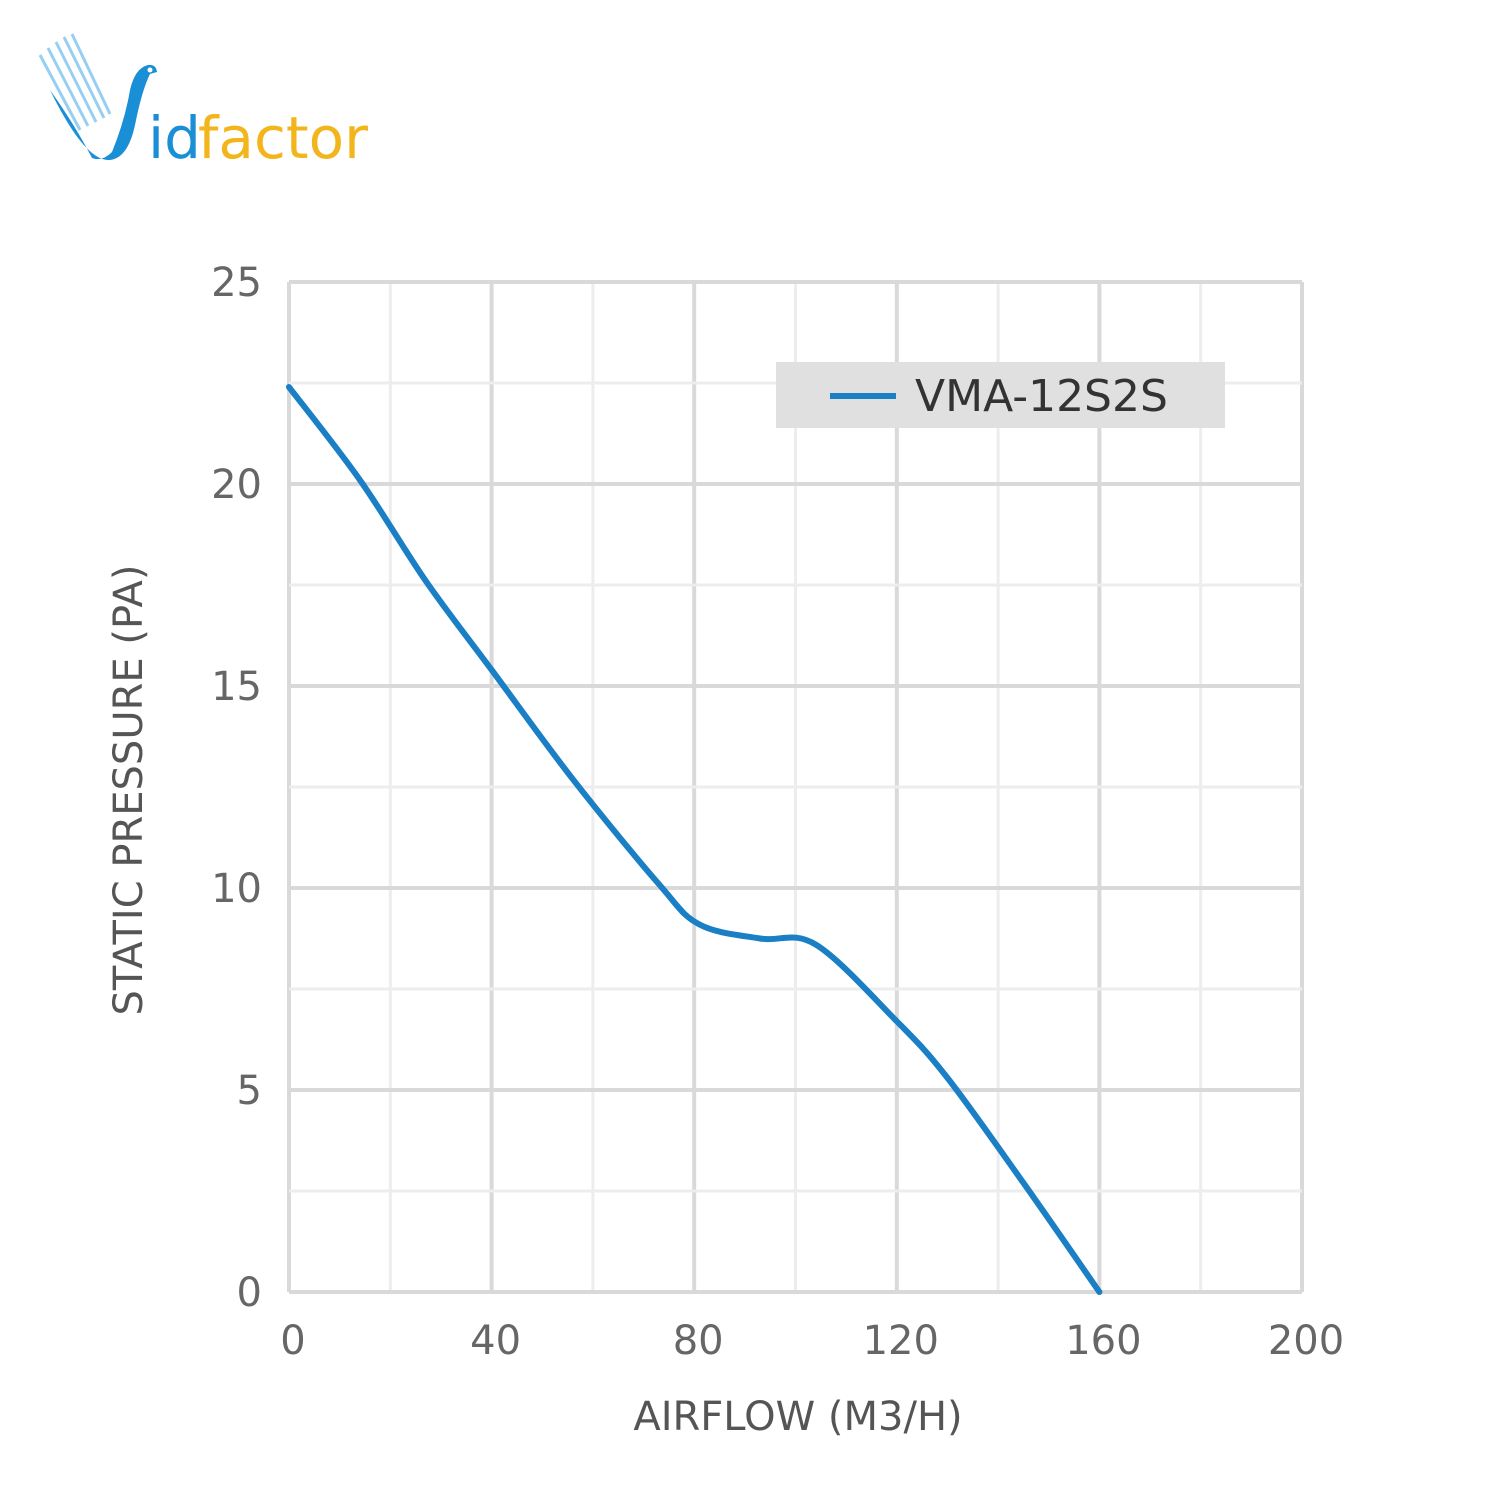  What do you see at coordinates (1103, 1341) in the screenshot?
I see `x-tick-label: 160` at bounding box center [1103, 1341].